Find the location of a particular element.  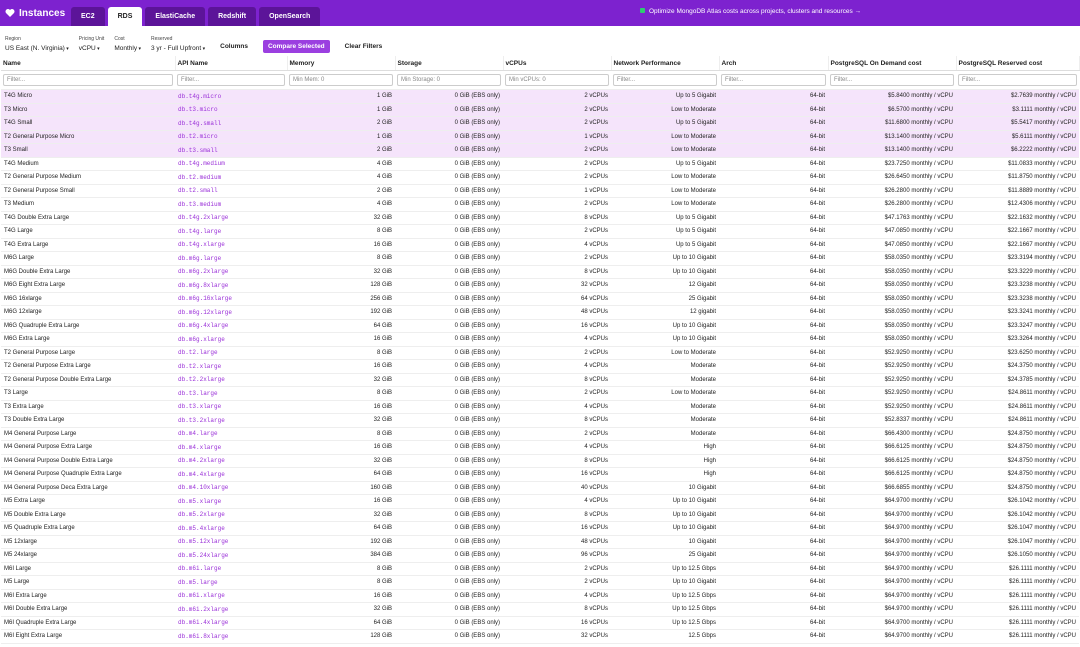

filter-cell: Min Mem: 0 is located at coordinates (341, 80).